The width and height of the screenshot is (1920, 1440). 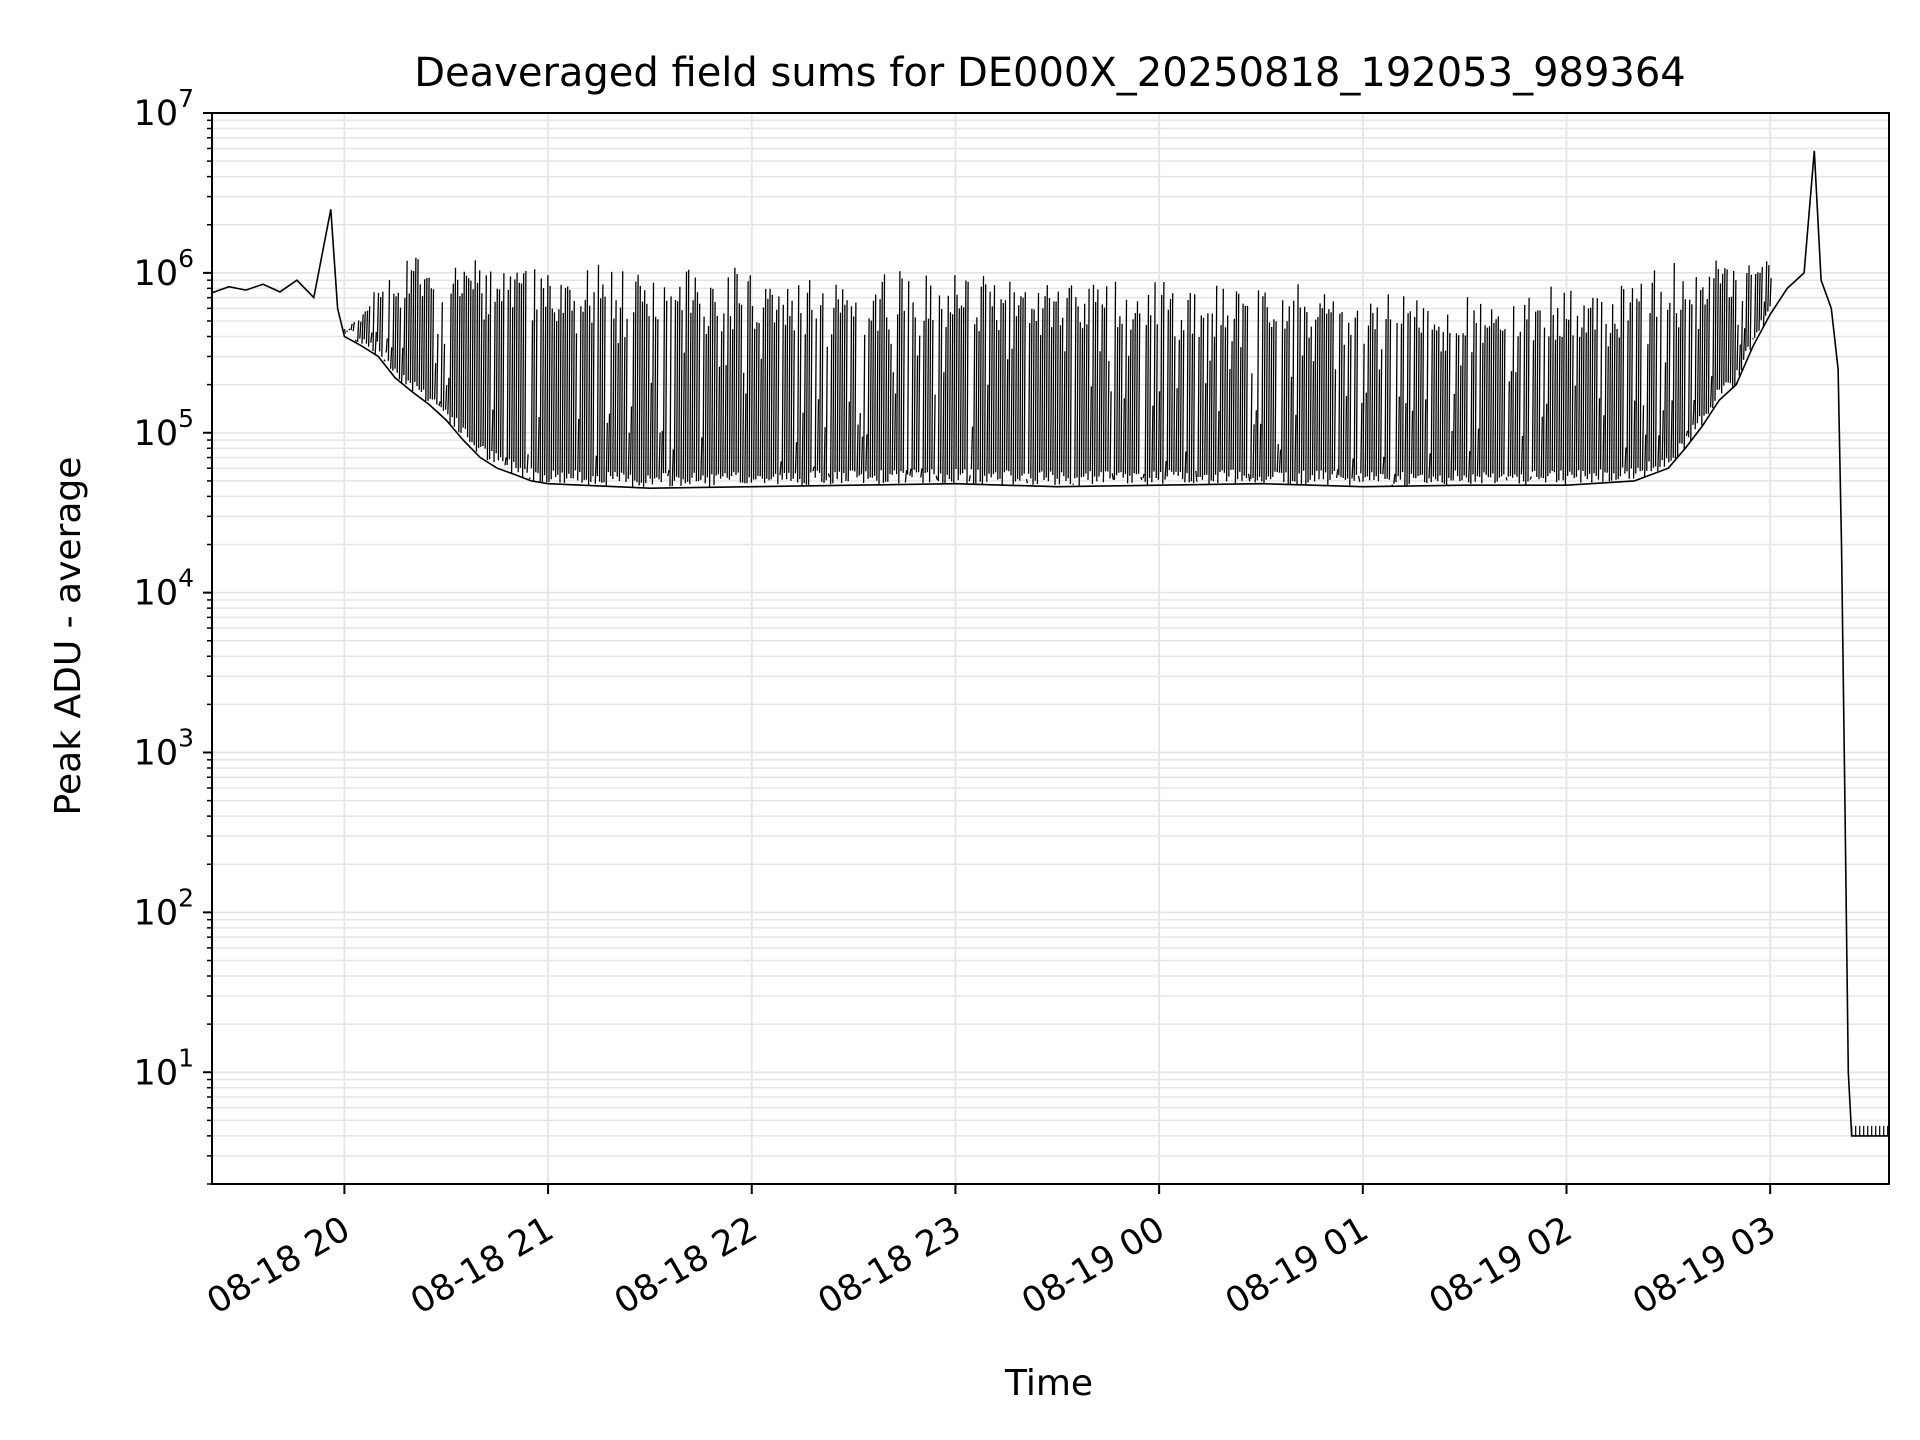 What do you see at coordinates (186, 258) in the screenshot?
I see `y-tick-exponent: 6` at bounding box center [186, 258].